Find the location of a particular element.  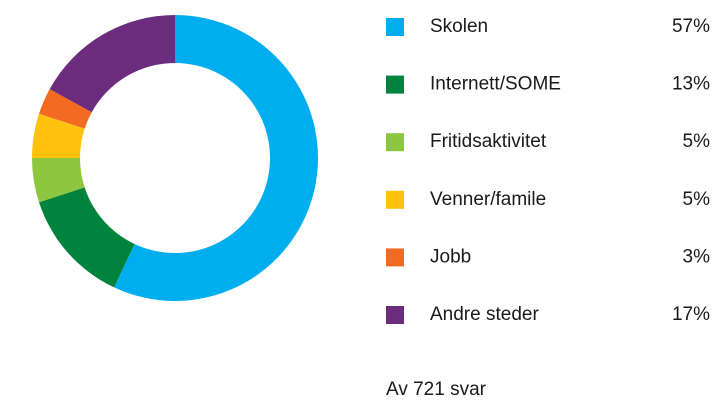

legend-label: Fritidsaktivitet is located at coordinates (488, 141).